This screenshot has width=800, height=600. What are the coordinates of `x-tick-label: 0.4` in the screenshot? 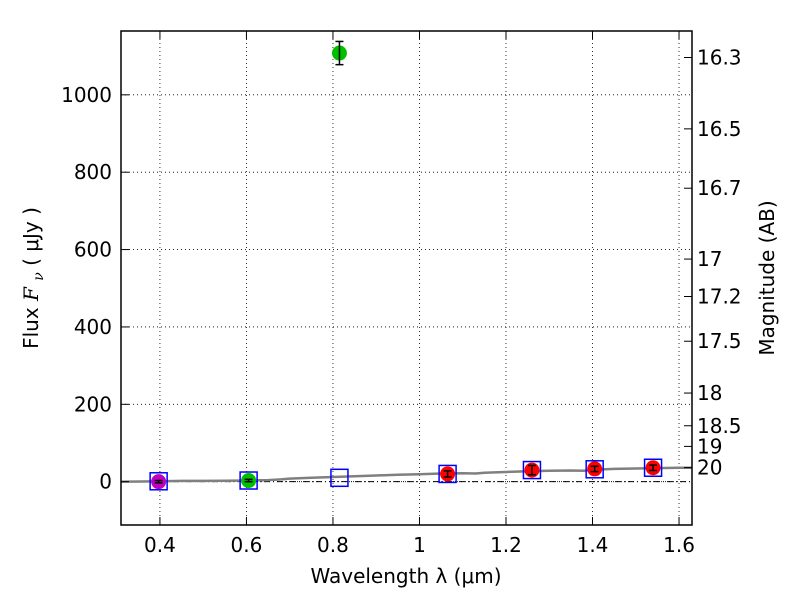 It's located at (160, 545).